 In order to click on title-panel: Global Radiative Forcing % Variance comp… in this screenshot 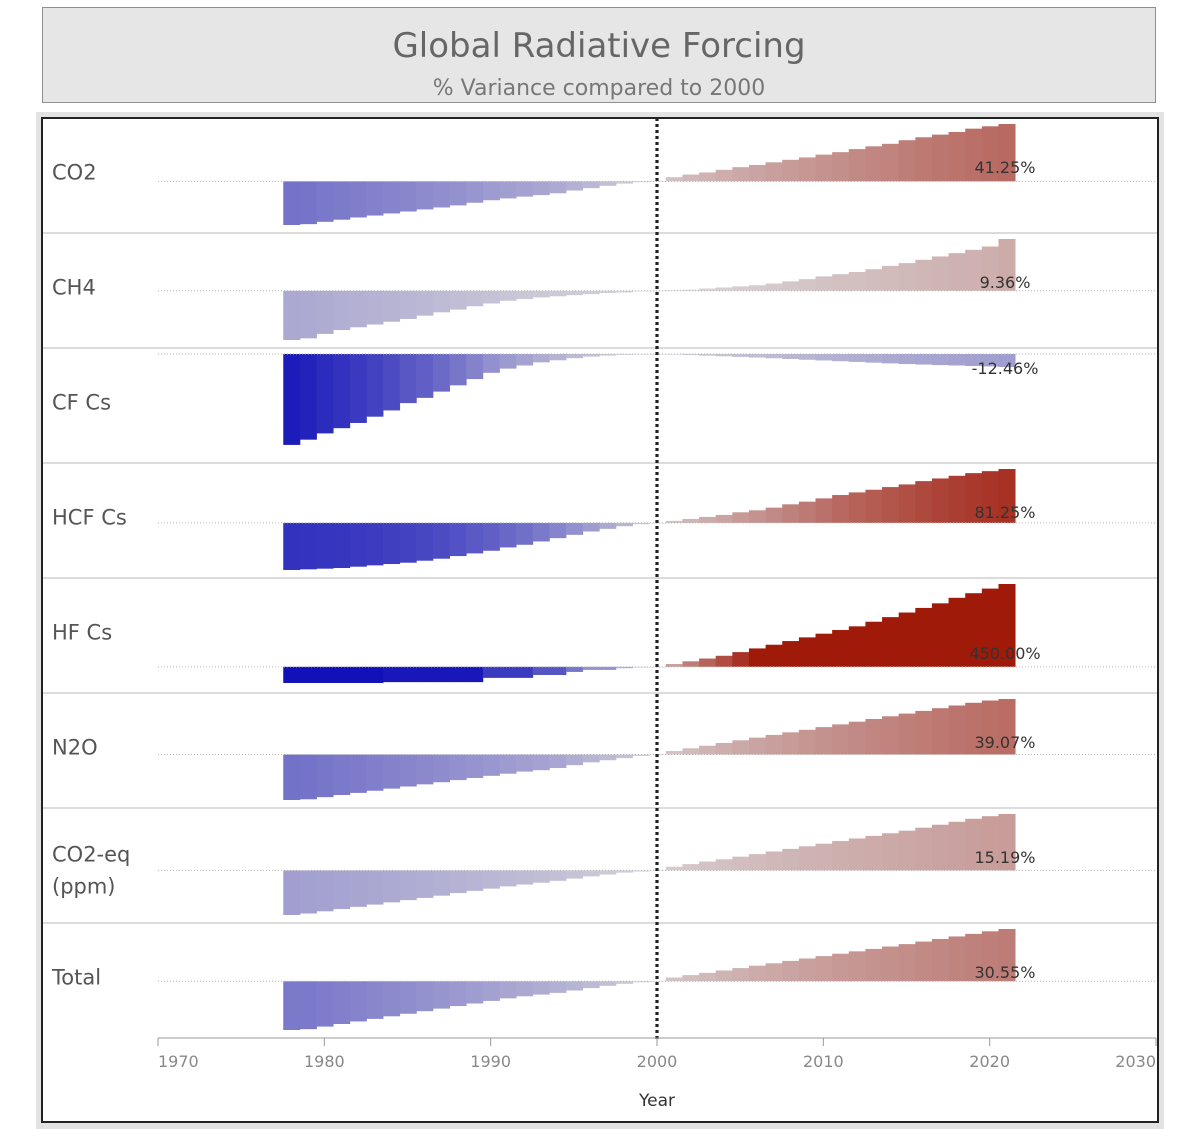, I will do `click(599, 55)`.